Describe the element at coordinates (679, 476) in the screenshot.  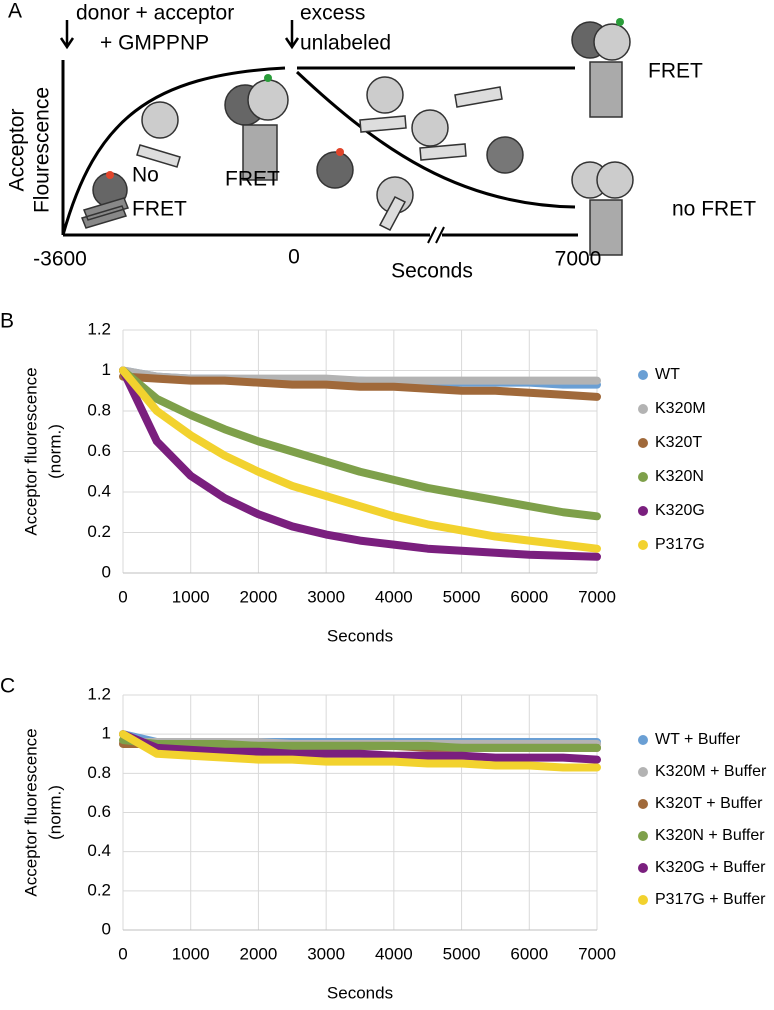
I see `legend-label: K320N` at that location.